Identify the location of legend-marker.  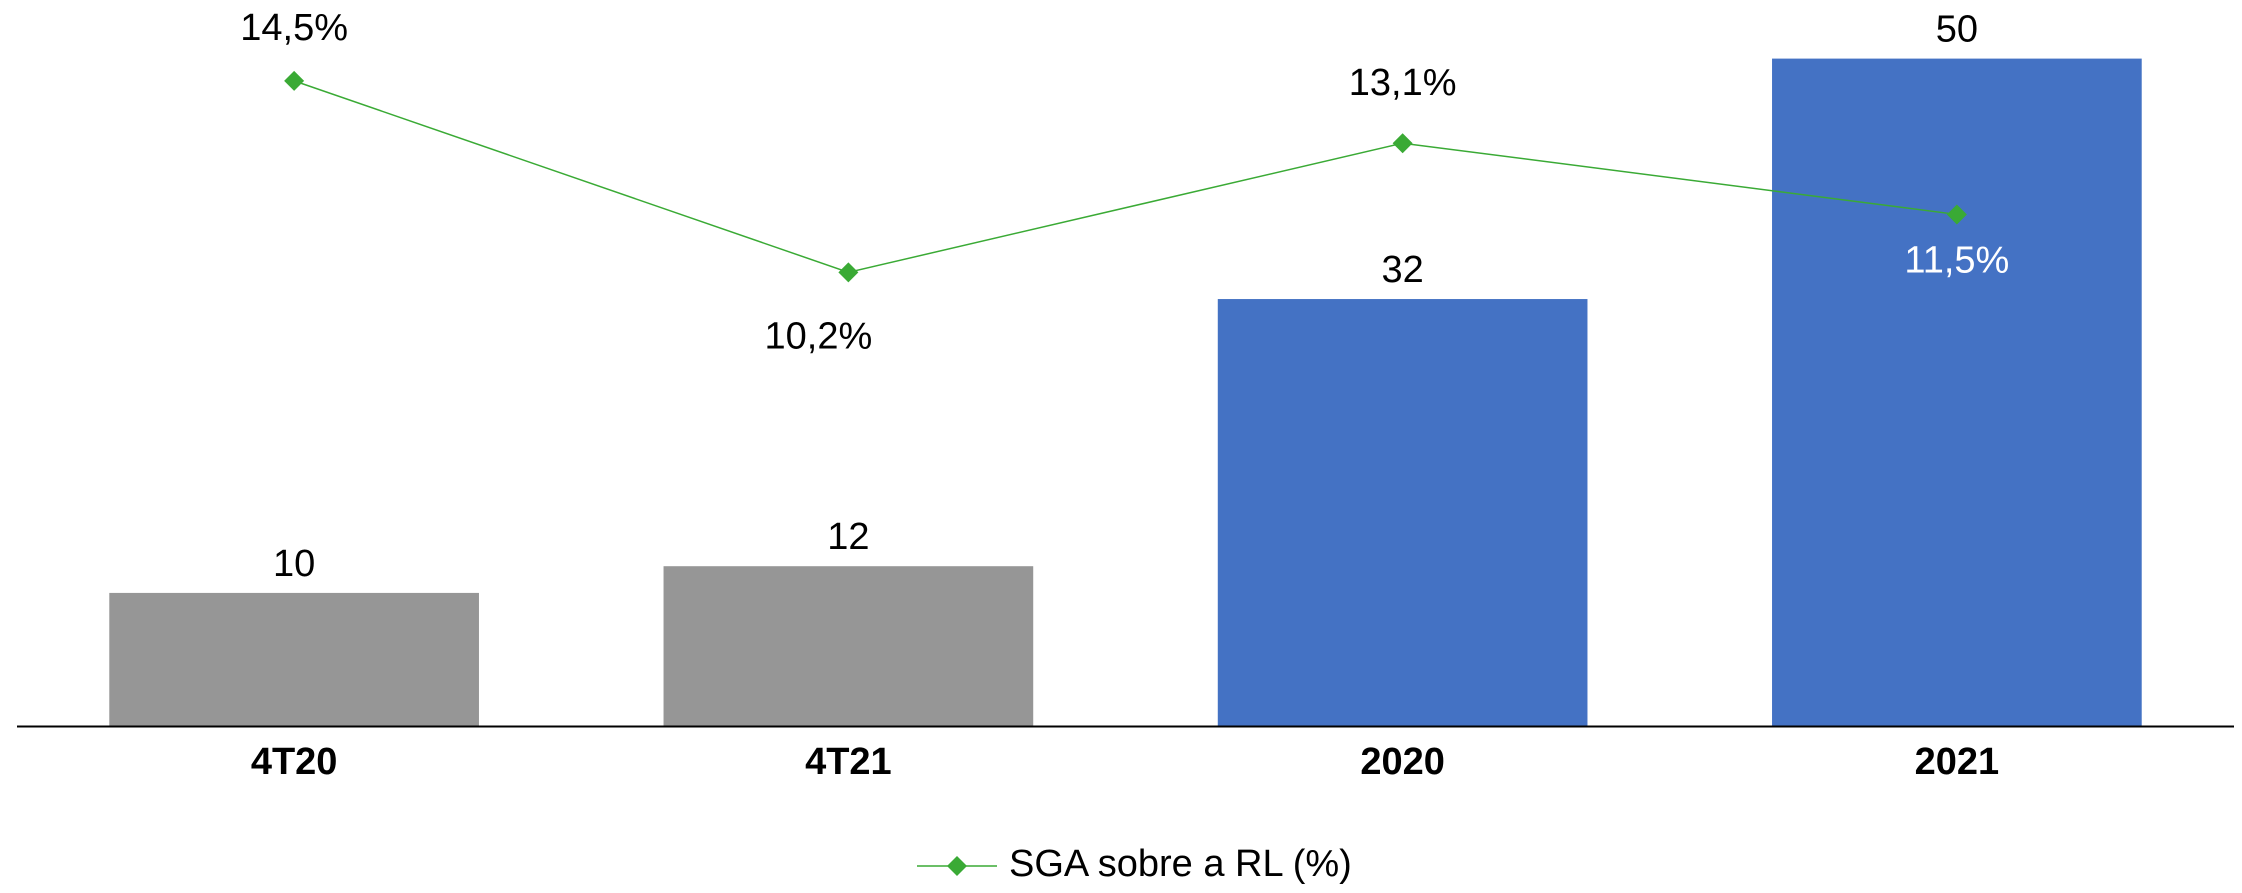
(957, 866).